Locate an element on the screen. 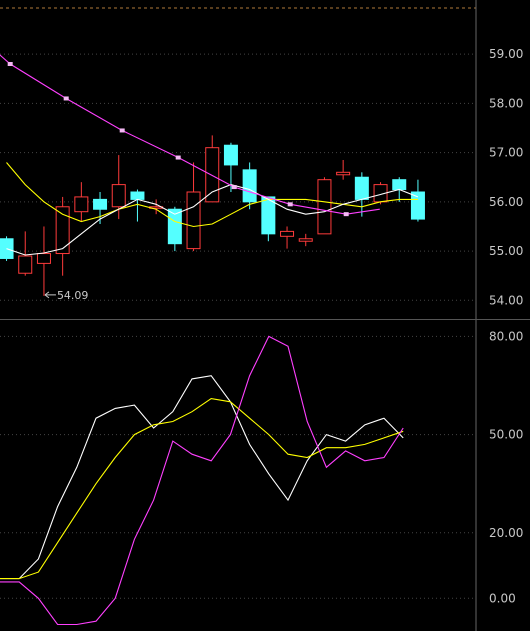 This screenshot has width=530, height=631. ma-short-line is located at coordinates (212, 220).